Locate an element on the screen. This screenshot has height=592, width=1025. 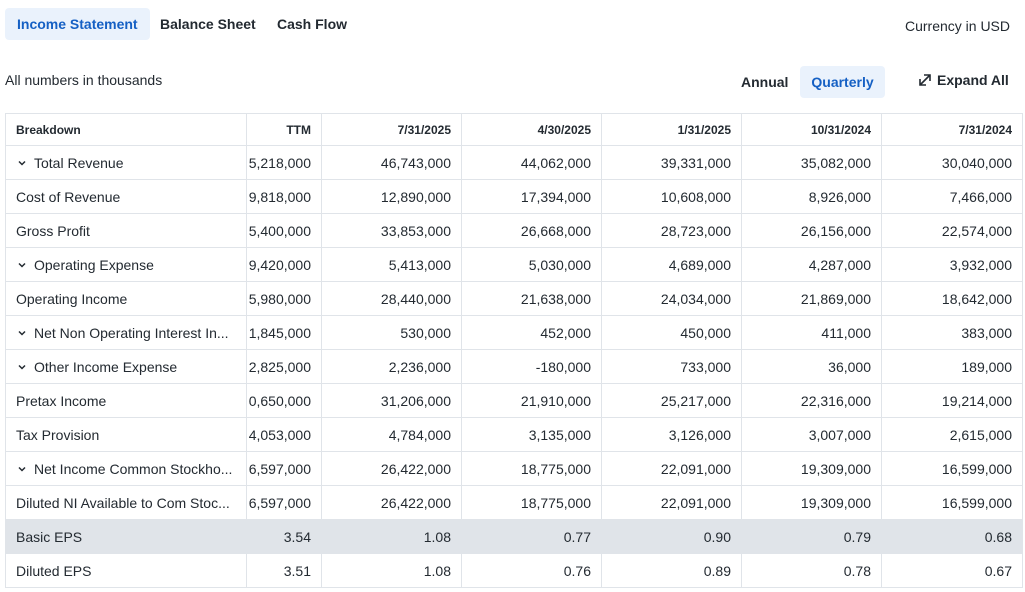
tab: Cash Flow is located at coordinates (312, 24).